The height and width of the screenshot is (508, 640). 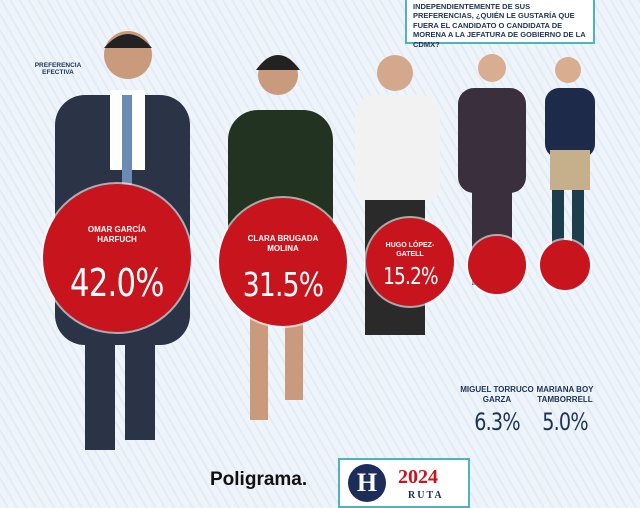 I want to click on candidate-name: OMAR GARCÍA HARFUCH, so click(x=117, y=235).